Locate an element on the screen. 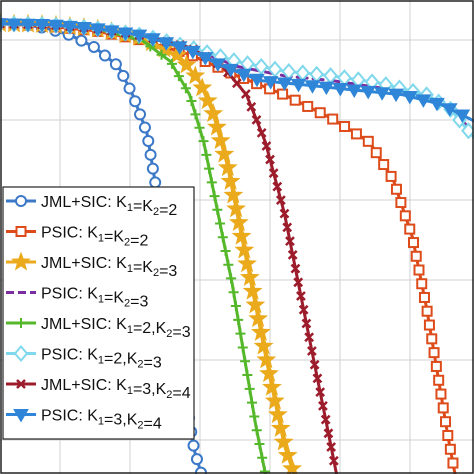 The height and width of the screenshot is (474, 474). legend-entry-2: JML+SIC: K1=K2=3 is located at coordinates (91, 265).